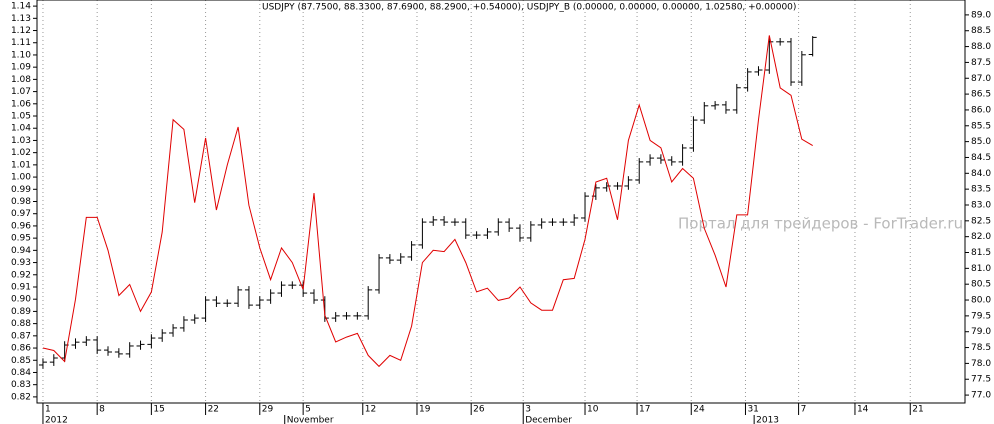  What do you see at coordinates (804, 410) in the screenshot?
I see `x-tick-label: 7` at bounding box center [804, 410].